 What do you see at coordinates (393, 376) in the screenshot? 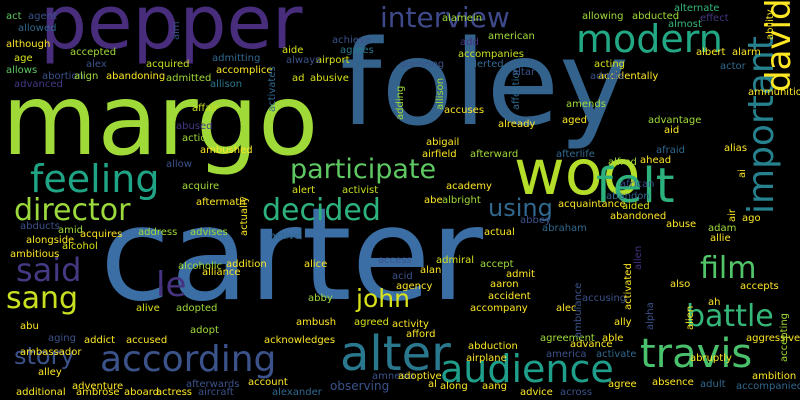
I see `word-amnesia: amnesia` at bounding box center [393, 376].